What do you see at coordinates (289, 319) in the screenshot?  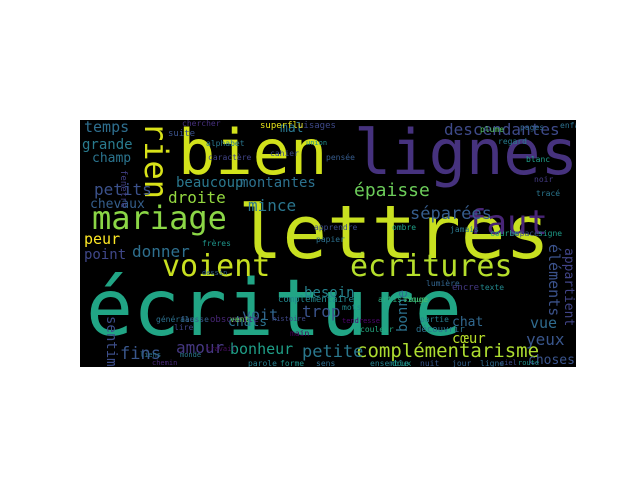 I see `word-histoire: histoire` at bounding box center [289, 319].